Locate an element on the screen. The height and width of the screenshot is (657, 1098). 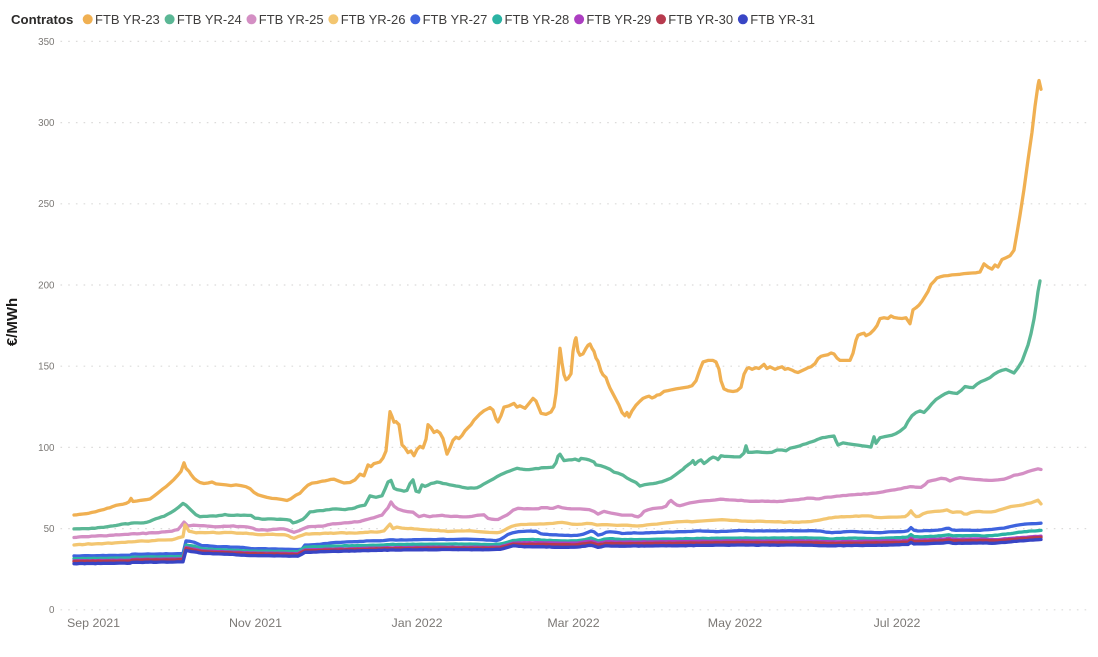
svg-text: 150 is located at coordinates (46, 367).